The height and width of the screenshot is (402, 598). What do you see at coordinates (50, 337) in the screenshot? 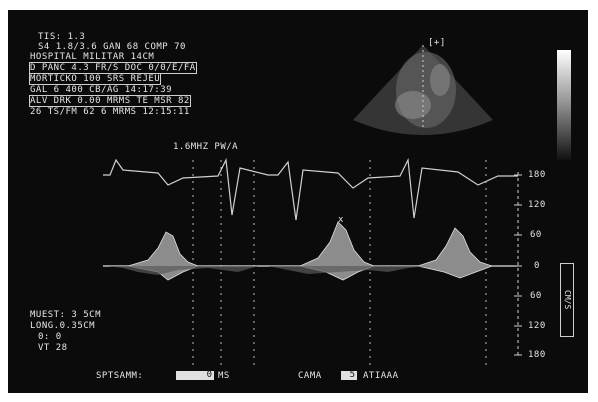
I see `angle-readout: 0` at bounding box center [50, 337].